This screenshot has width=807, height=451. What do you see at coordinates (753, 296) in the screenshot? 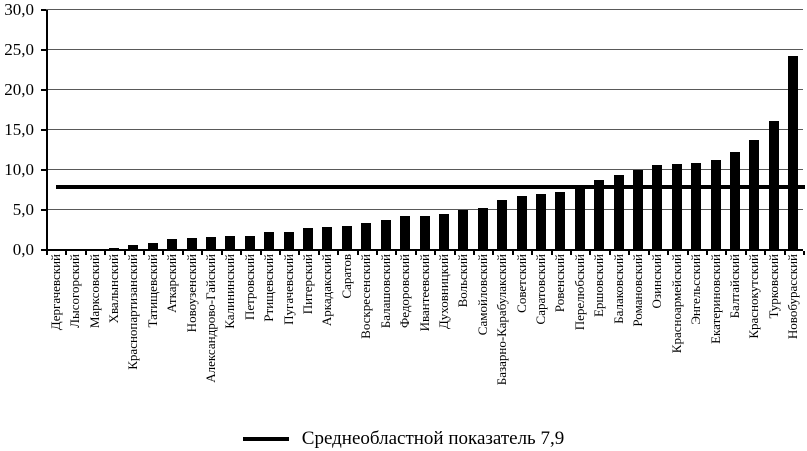
I see `x-axis-label: Краснокутский` at bounding box center [753, 296].